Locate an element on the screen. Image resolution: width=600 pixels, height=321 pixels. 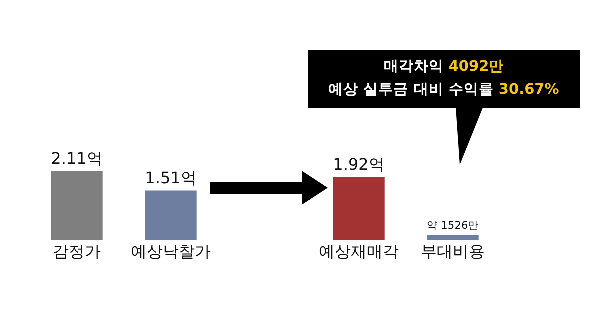
x-tick-label: 예상재매각 is located at coordinates (359, 251).